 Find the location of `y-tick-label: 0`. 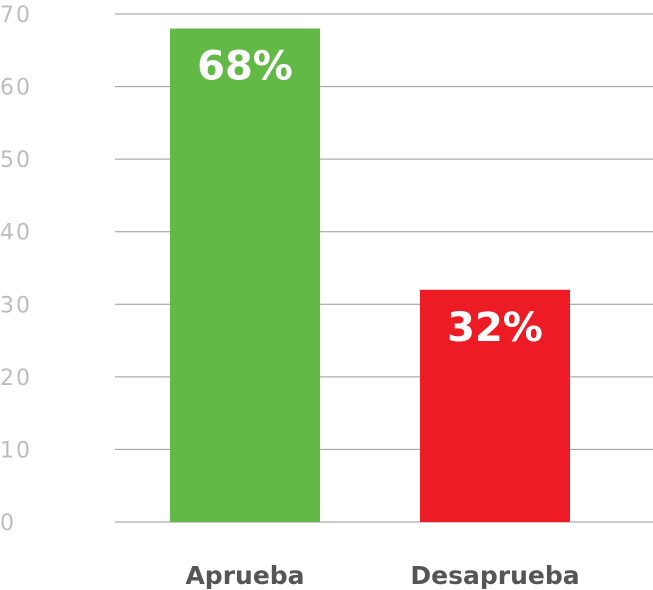

y-tick-label: 0 is located at coordinates (8, 523).